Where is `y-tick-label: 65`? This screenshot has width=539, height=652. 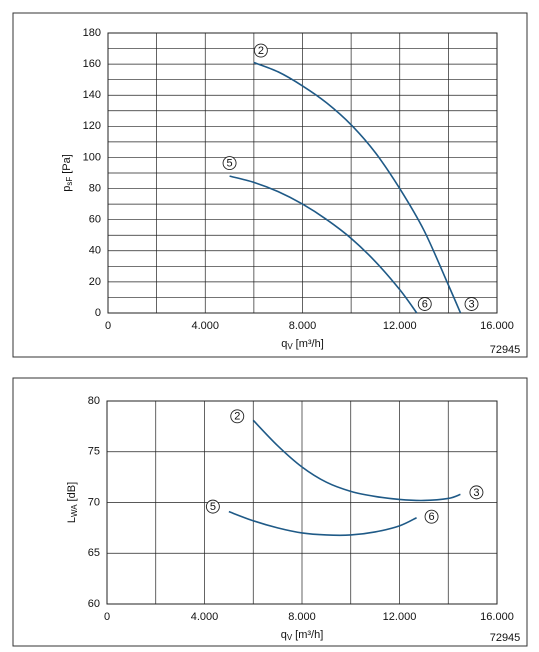 y-tick-label: 65 is located at coordinates (94, 553).